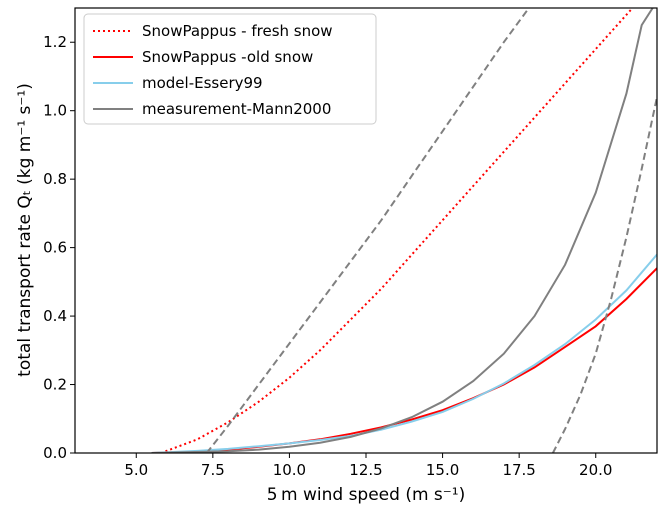  I want to click on x-tick-label: 15.0, so click(442, 470).